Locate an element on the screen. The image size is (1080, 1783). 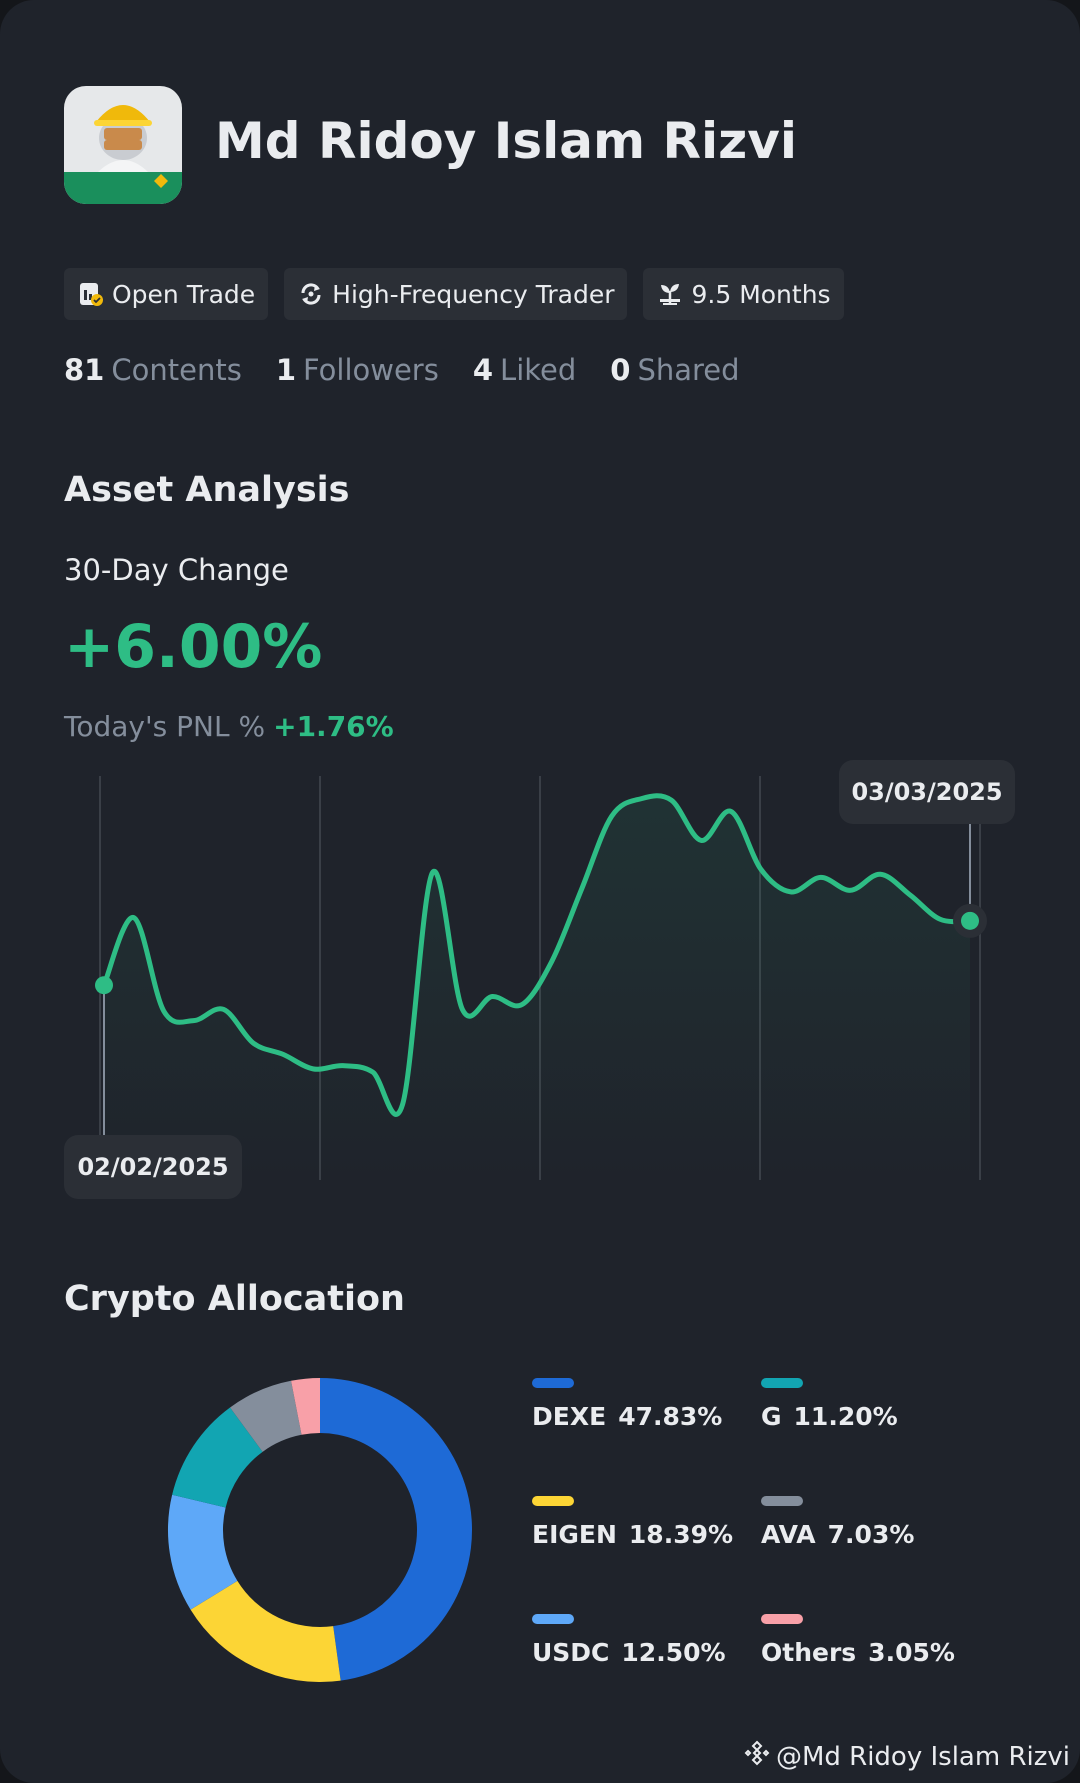
builder-avatar-icon is located at coordinates (123, 145).